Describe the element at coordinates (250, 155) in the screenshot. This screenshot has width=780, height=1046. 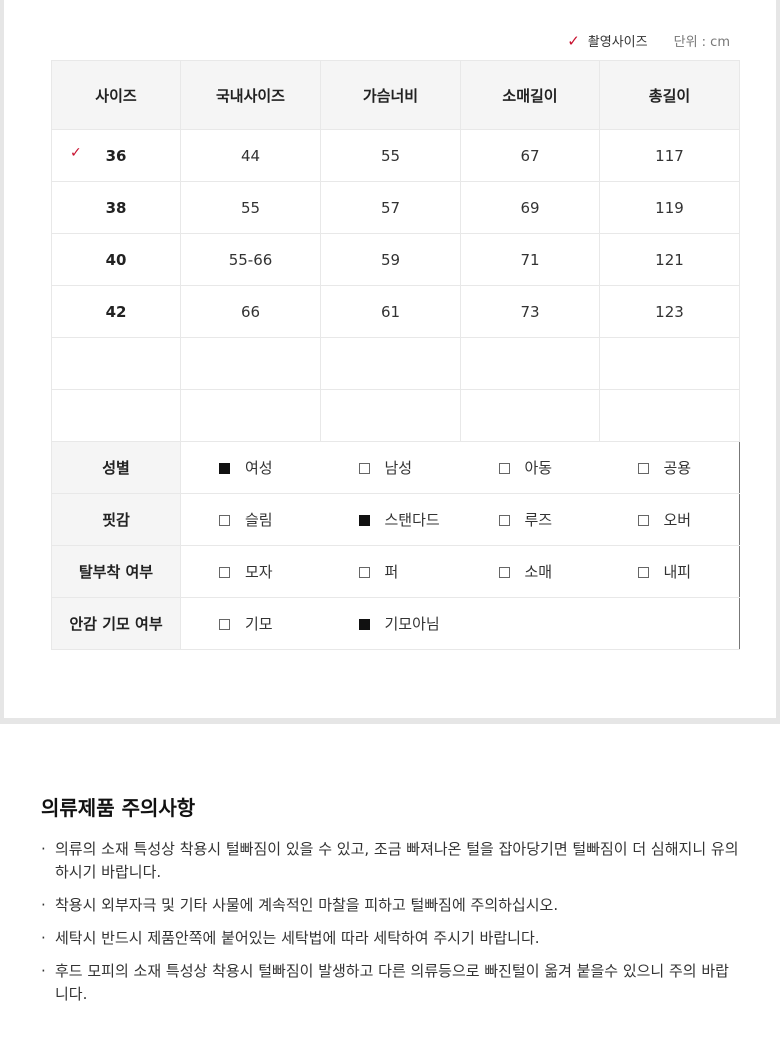
I see `cell-domestic: 44` at that location.